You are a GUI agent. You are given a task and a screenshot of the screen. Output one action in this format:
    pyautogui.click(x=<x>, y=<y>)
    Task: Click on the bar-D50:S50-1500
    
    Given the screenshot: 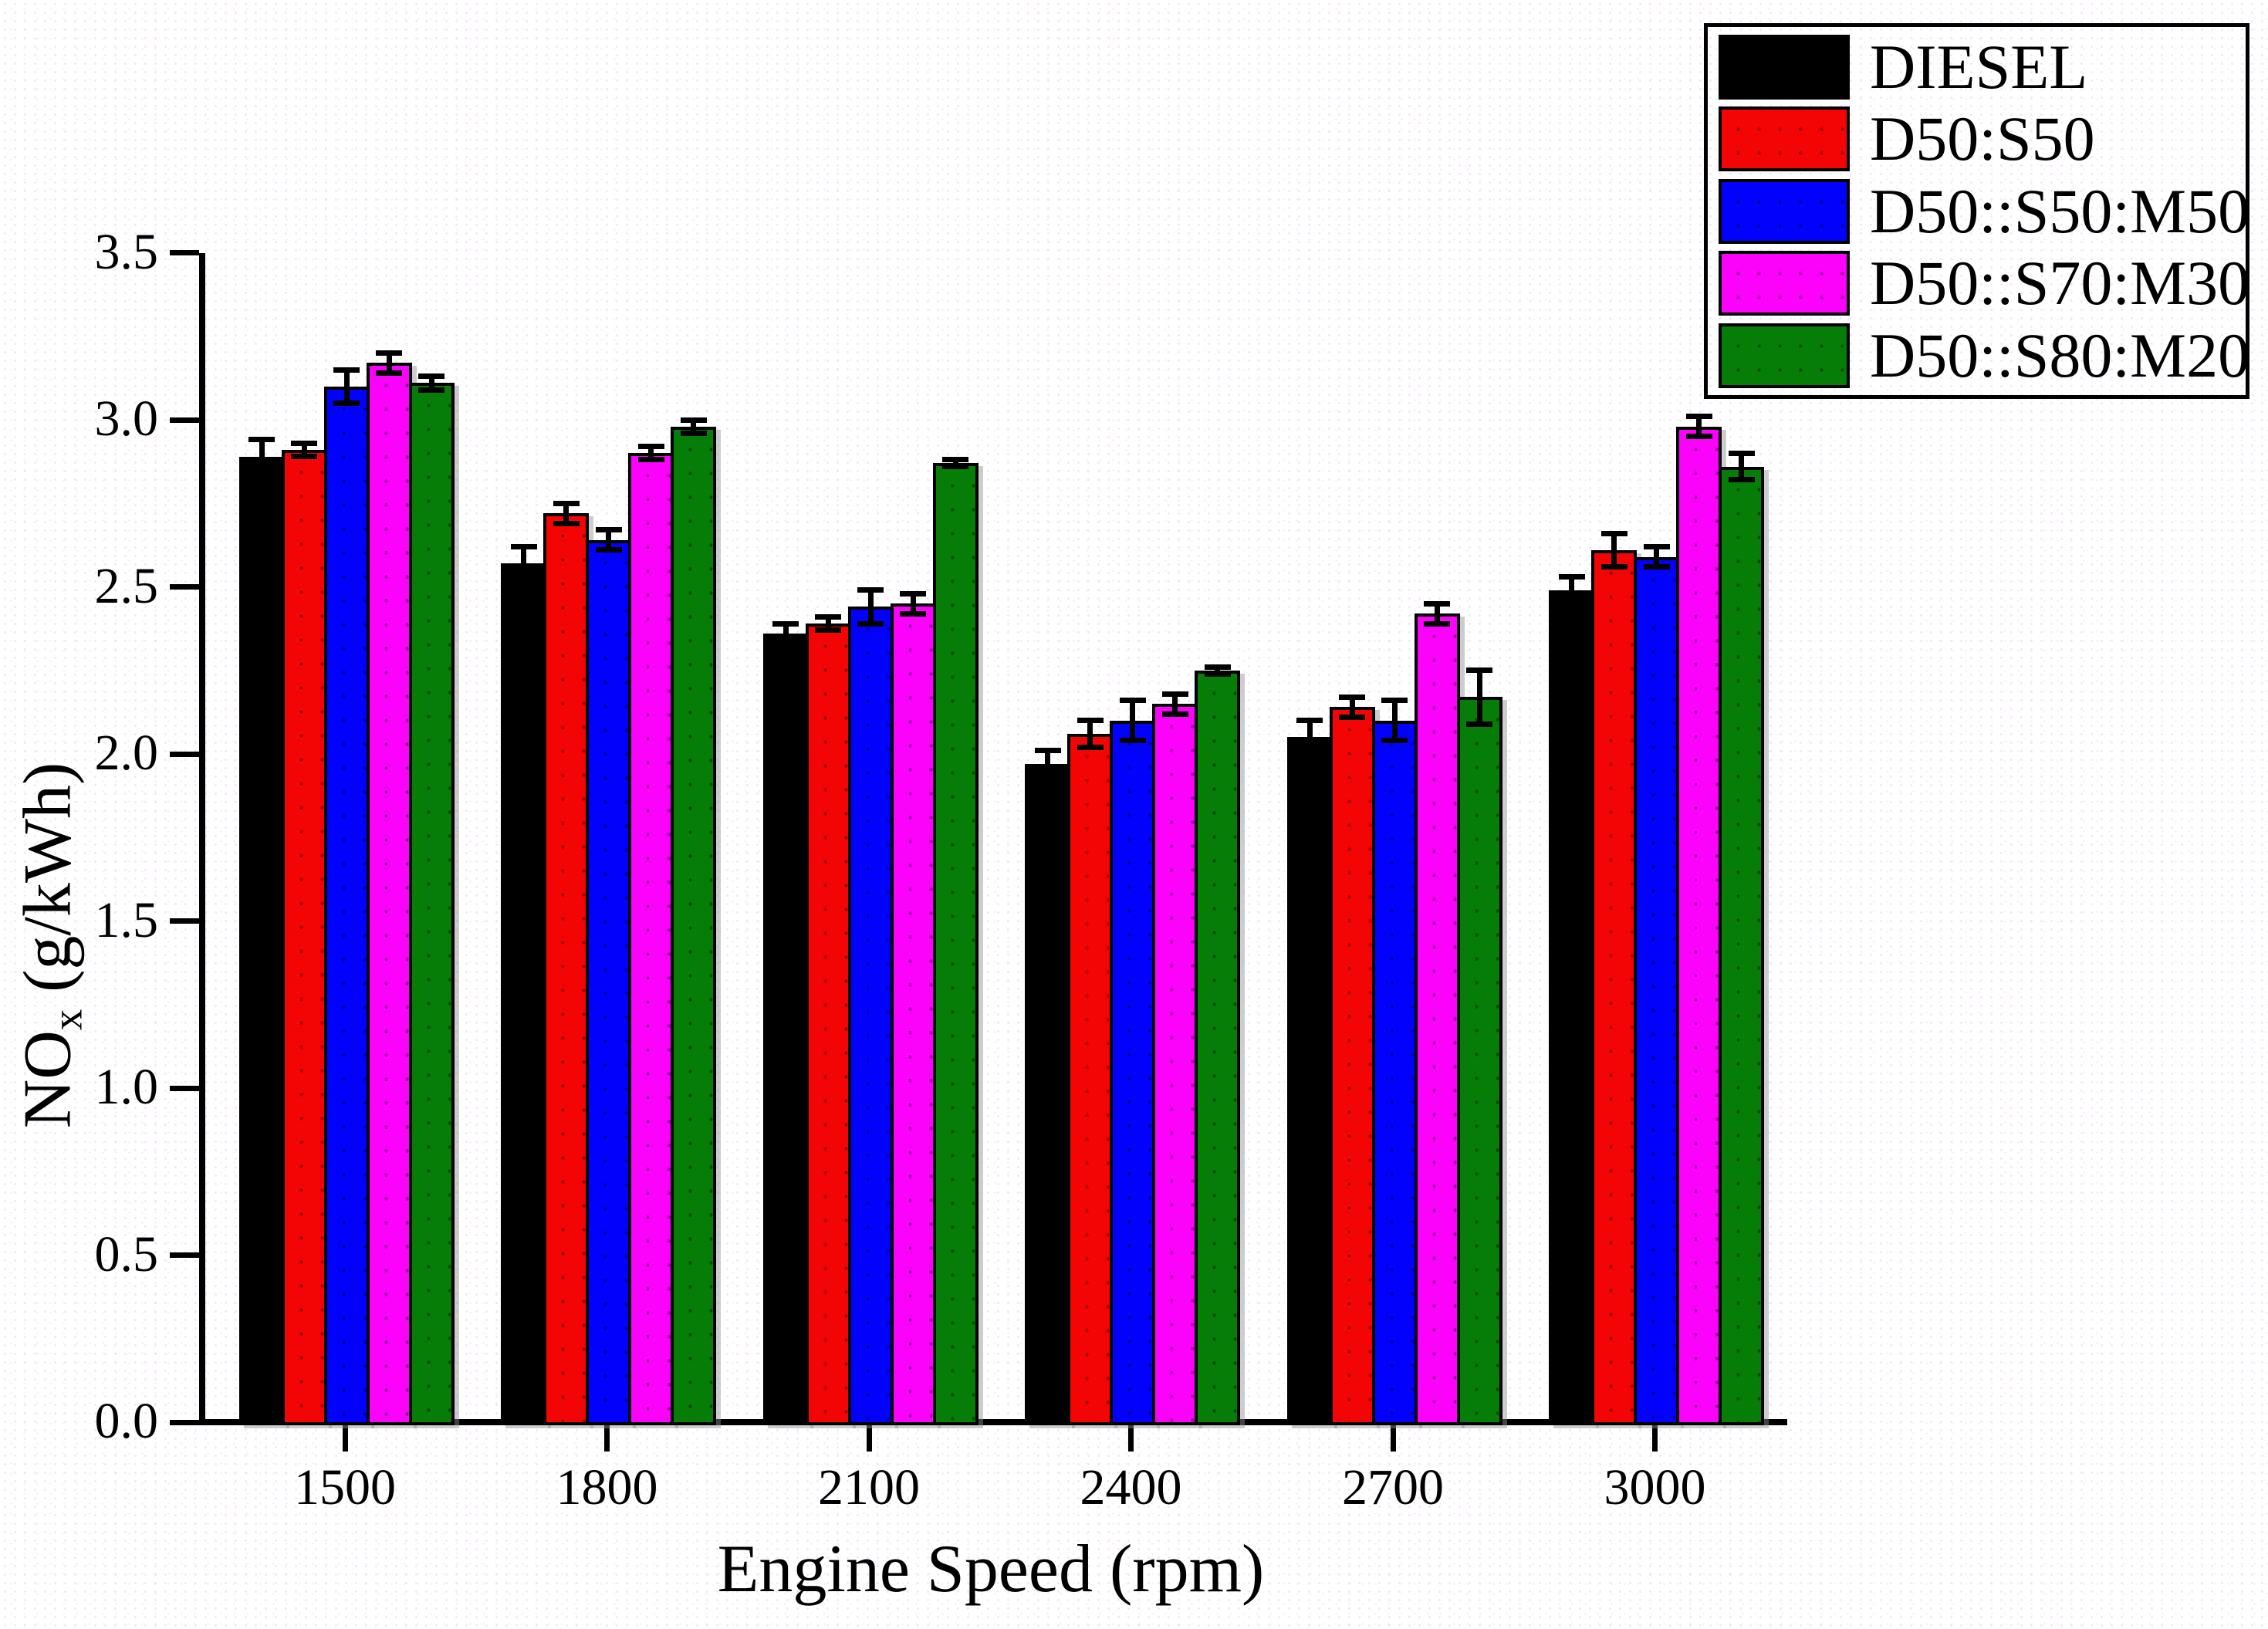 What is the action you would take?
    pyautogui.click(x=304, y=937)
    